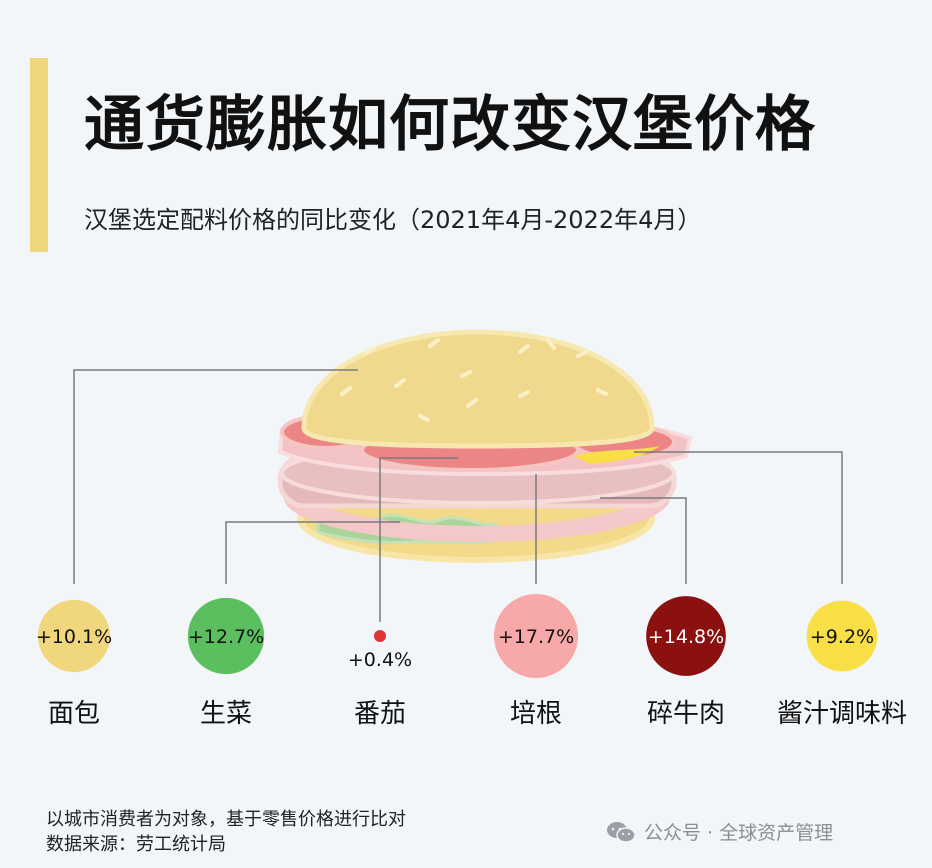 This screenshot has height=868, width=932. I want to click on value-label-bread: +10.1%, so click(74, 637).